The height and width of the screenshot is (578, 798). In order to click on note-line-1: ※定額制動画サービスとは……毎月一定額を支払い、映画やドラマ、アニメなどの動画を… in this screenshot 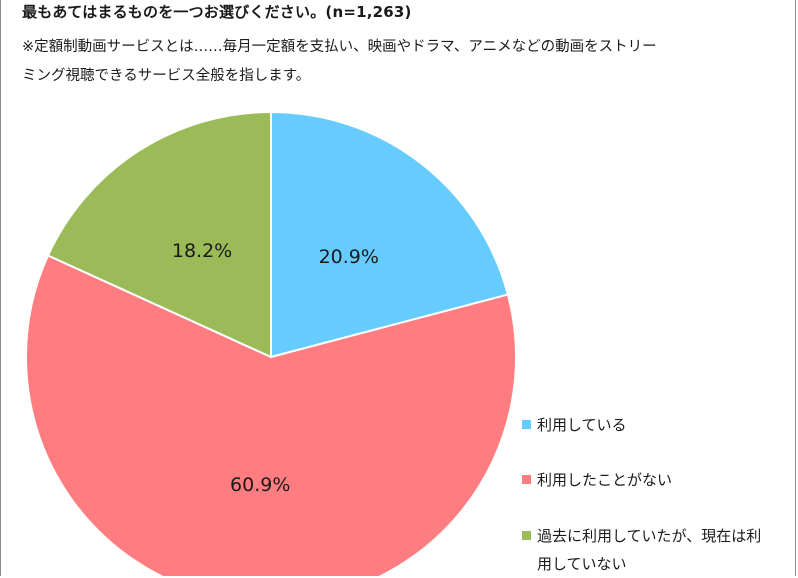, I will do `click(339, 47)`.